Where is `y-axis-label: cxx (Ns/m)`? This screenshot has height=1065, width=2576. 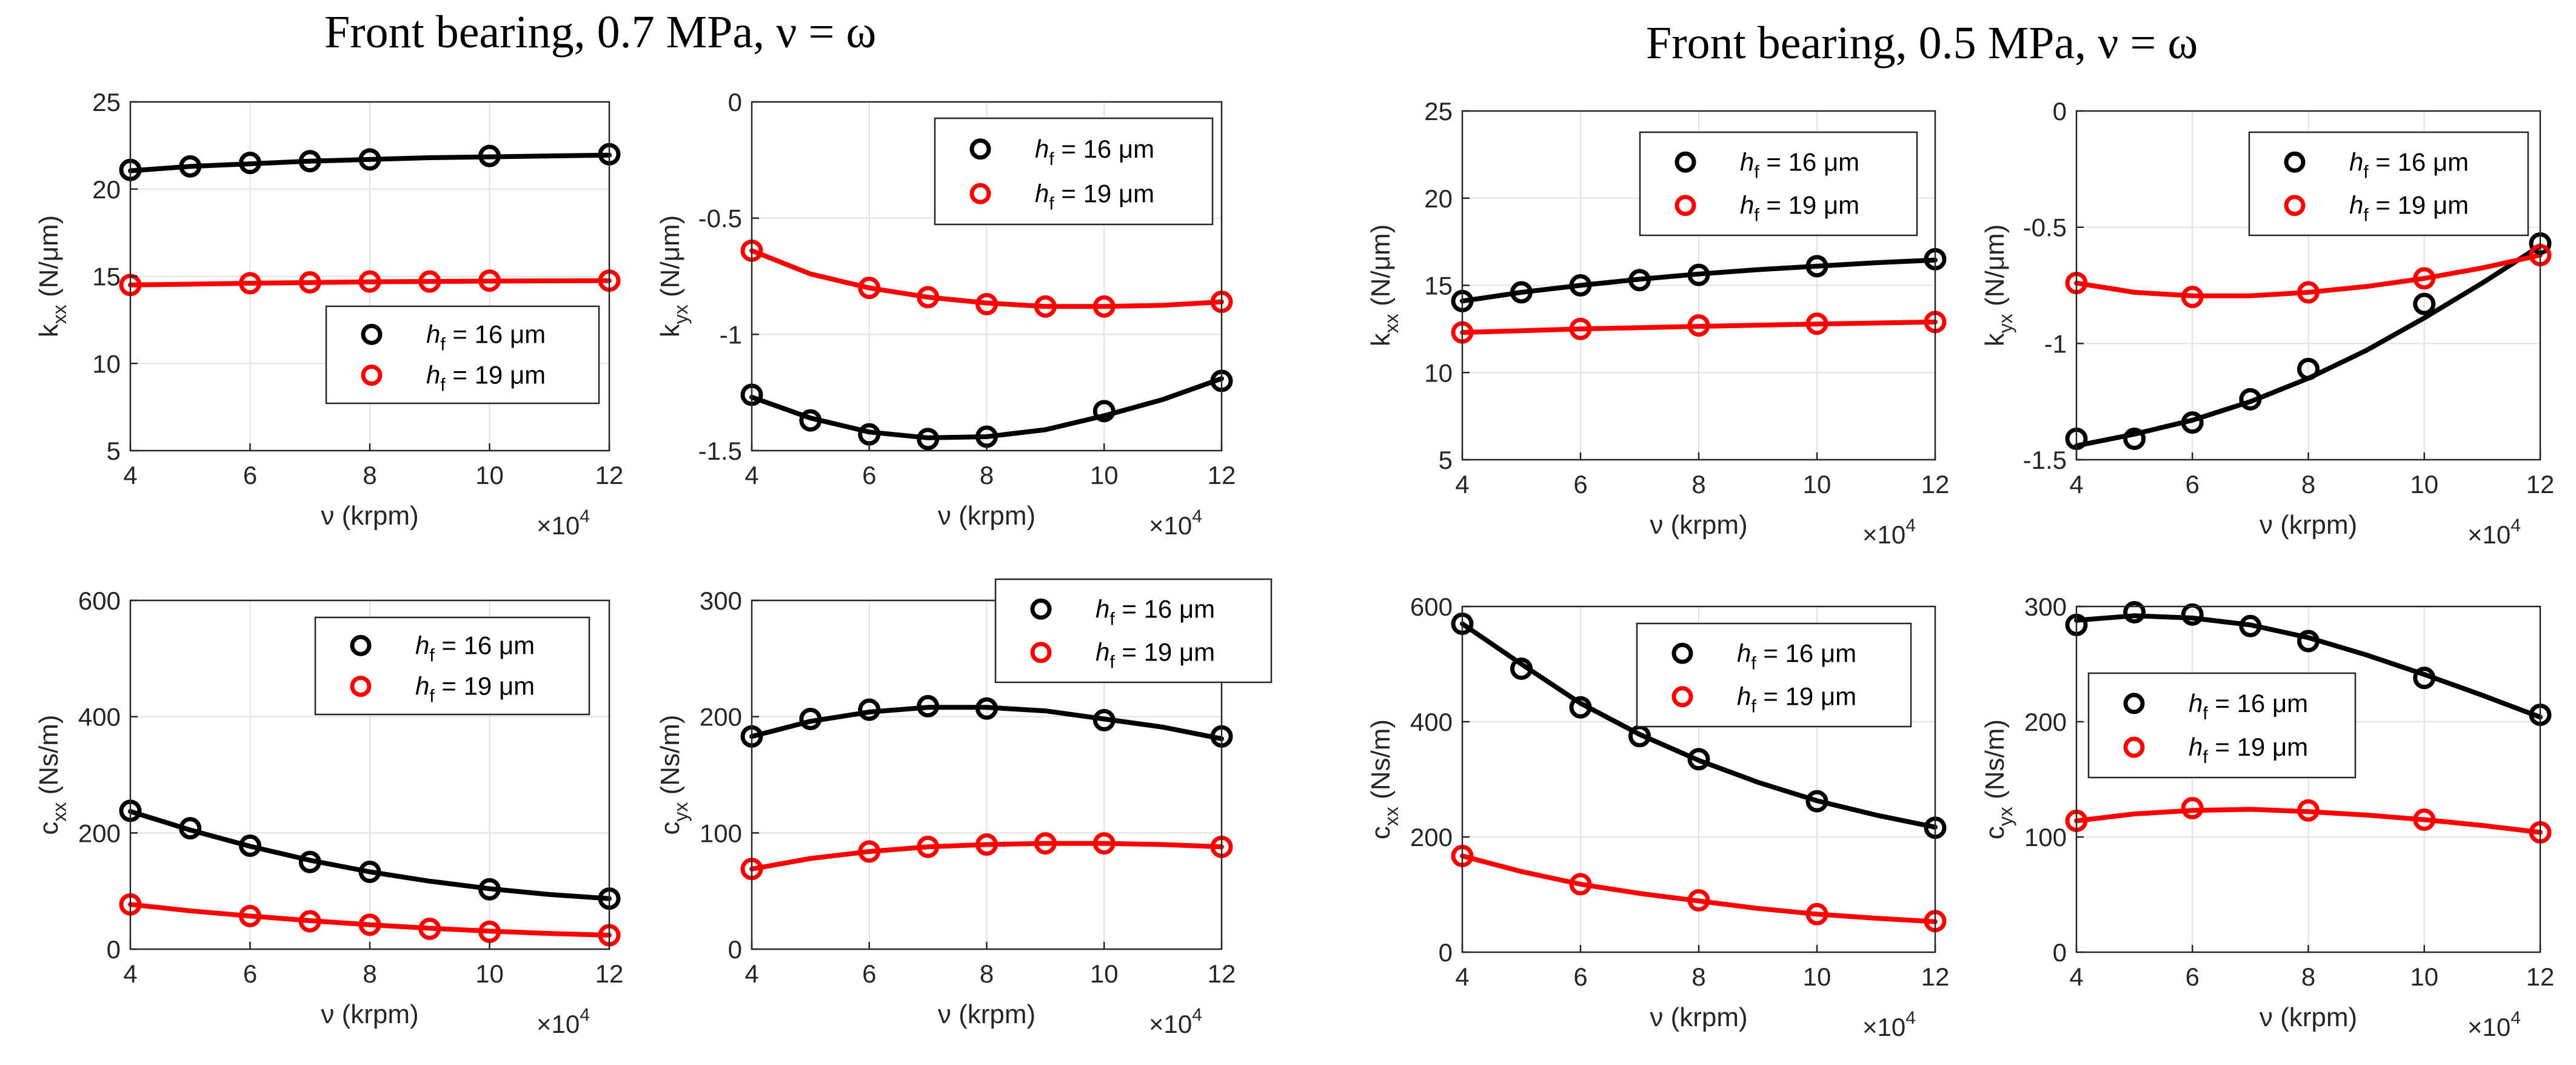 y-axis-label: cxx (Ns/m) is located at coordinates (1384, 779).